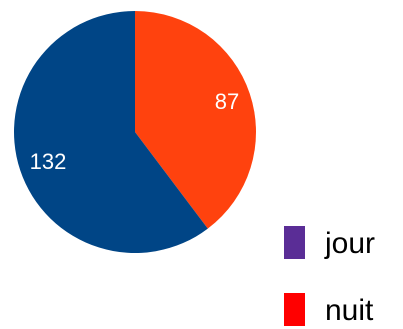 This screenshot has width=403, height=329. Describe the element at coordinates (294, 309) in the screenshot. I see `legend-swatch-nuit` at that location.